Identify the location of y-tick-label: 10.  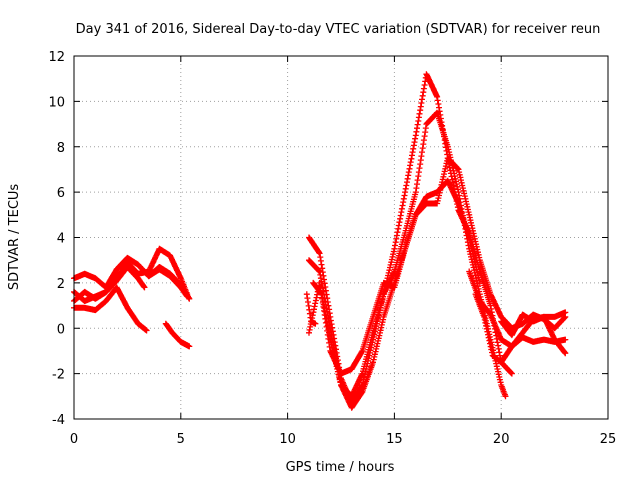
(56, 102).